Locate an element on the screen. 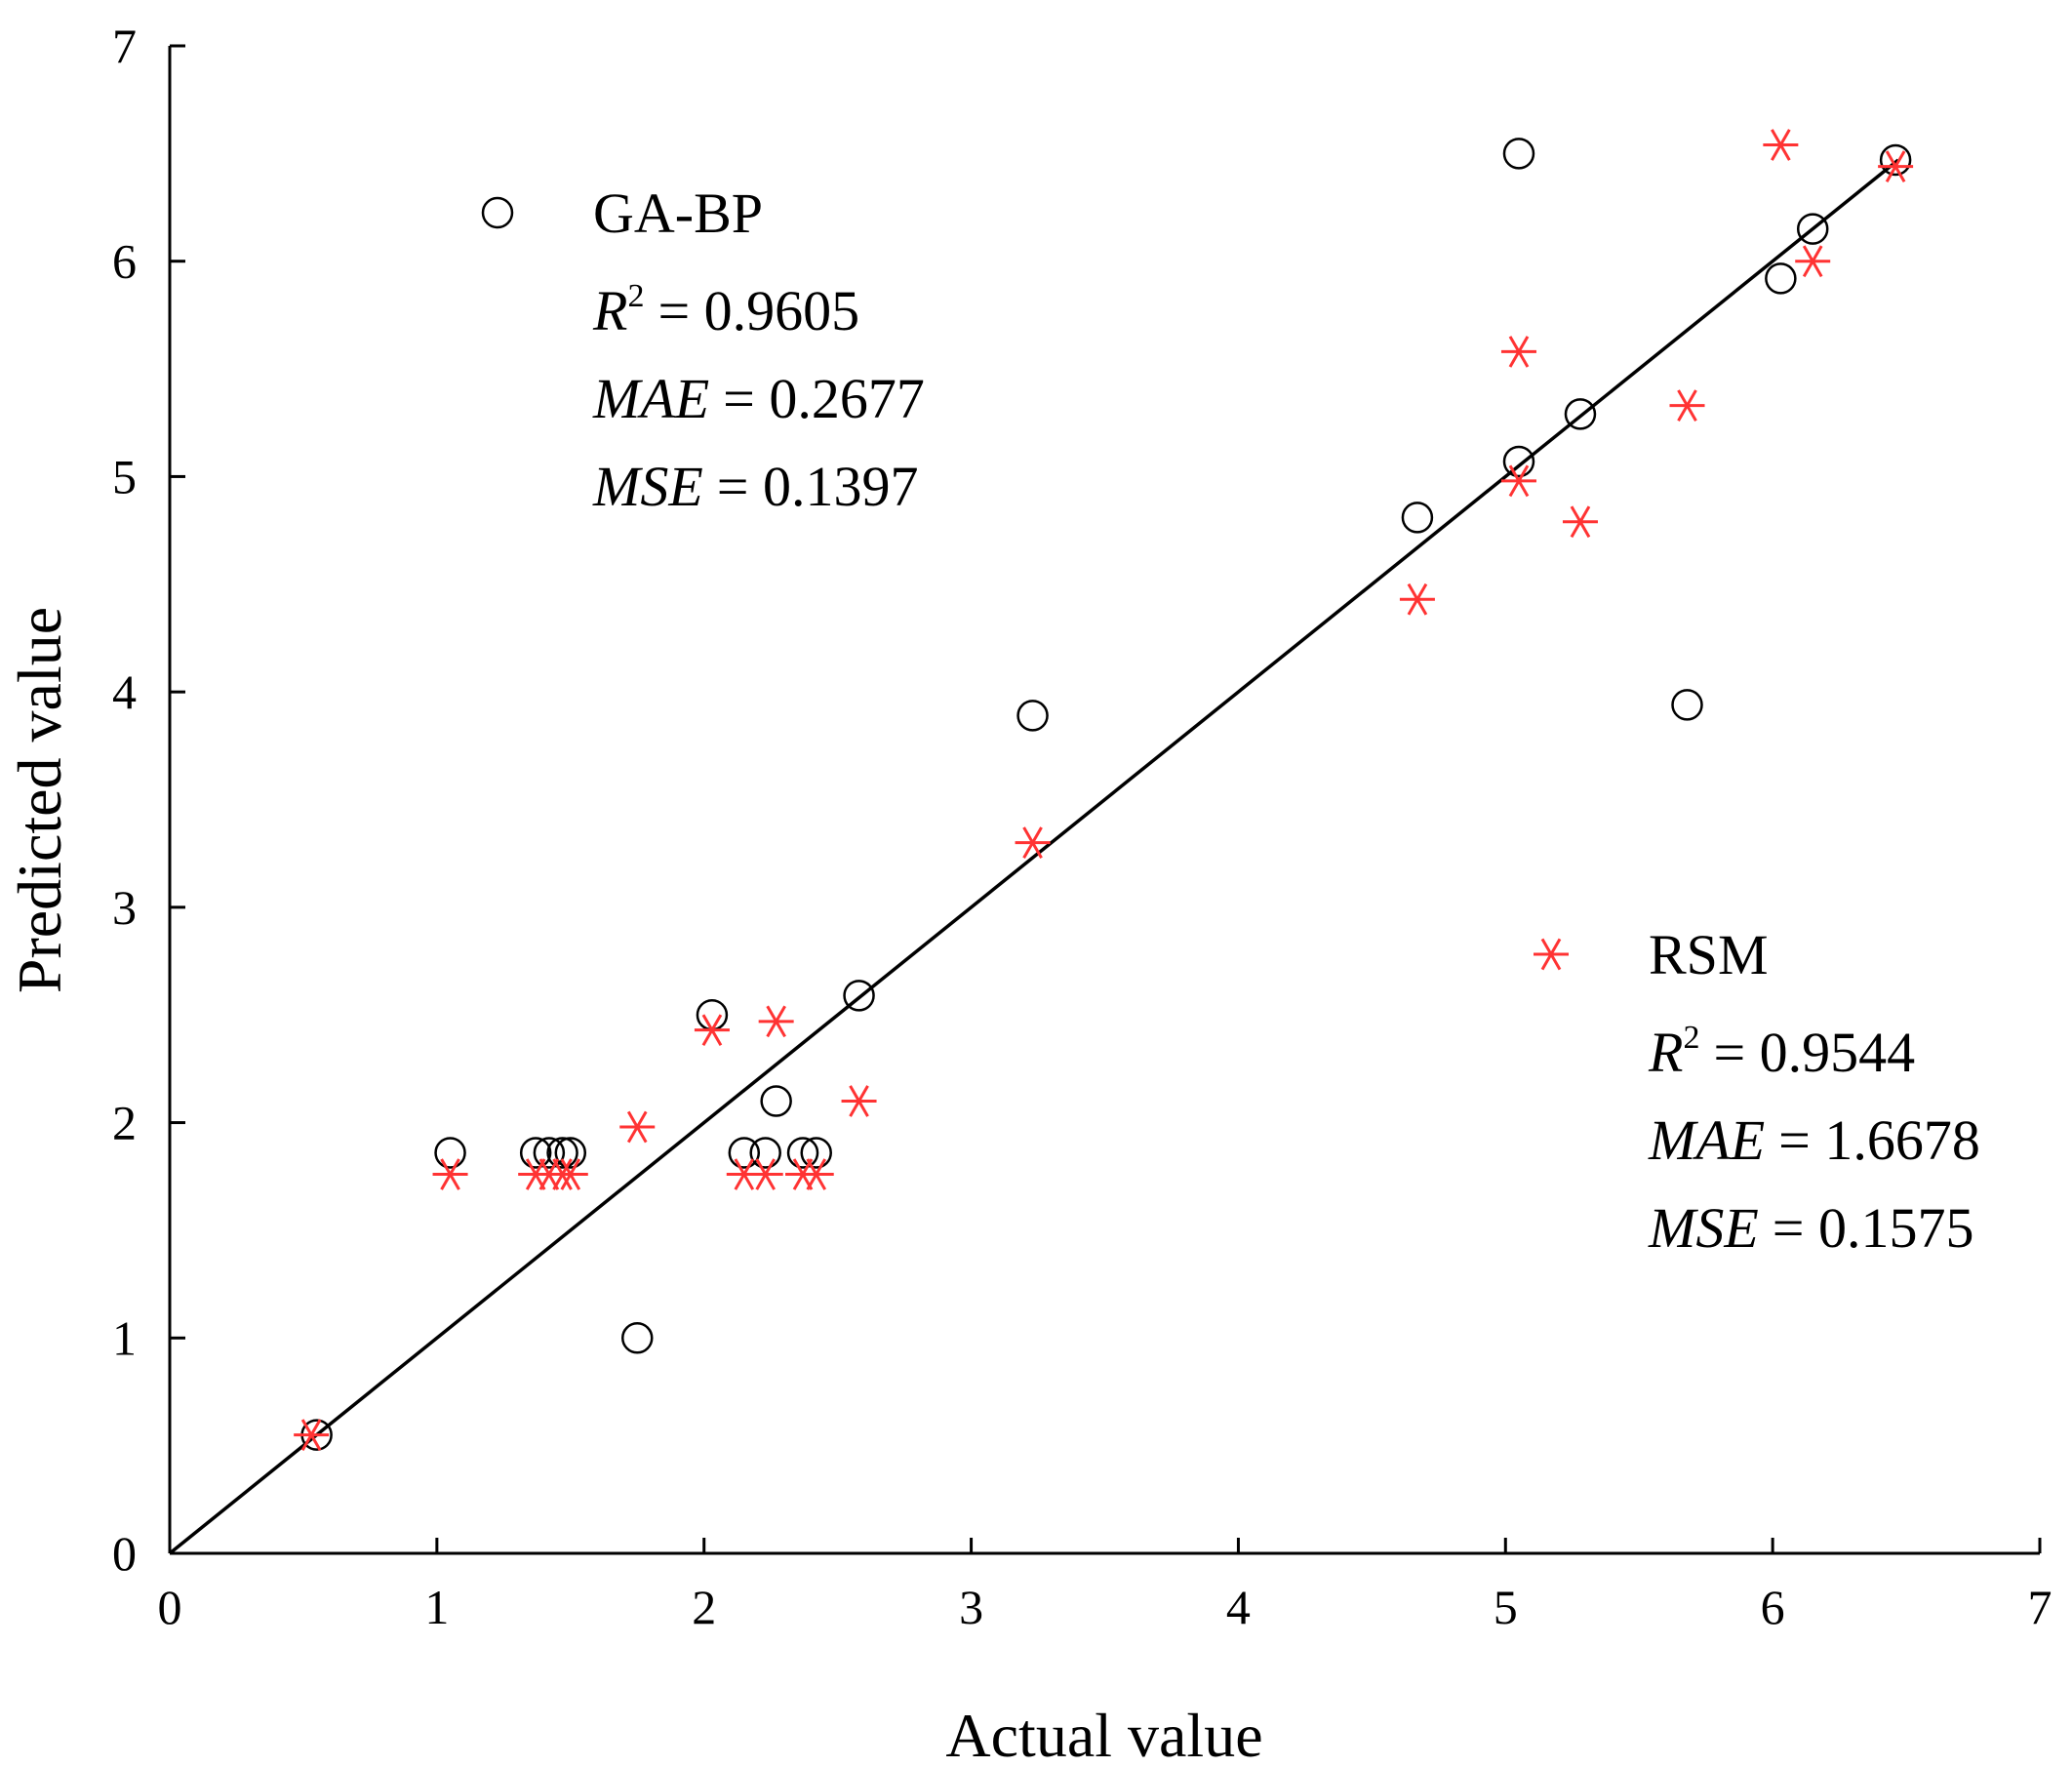  y-tick-label: 7 is located at coordinates (124, 46).